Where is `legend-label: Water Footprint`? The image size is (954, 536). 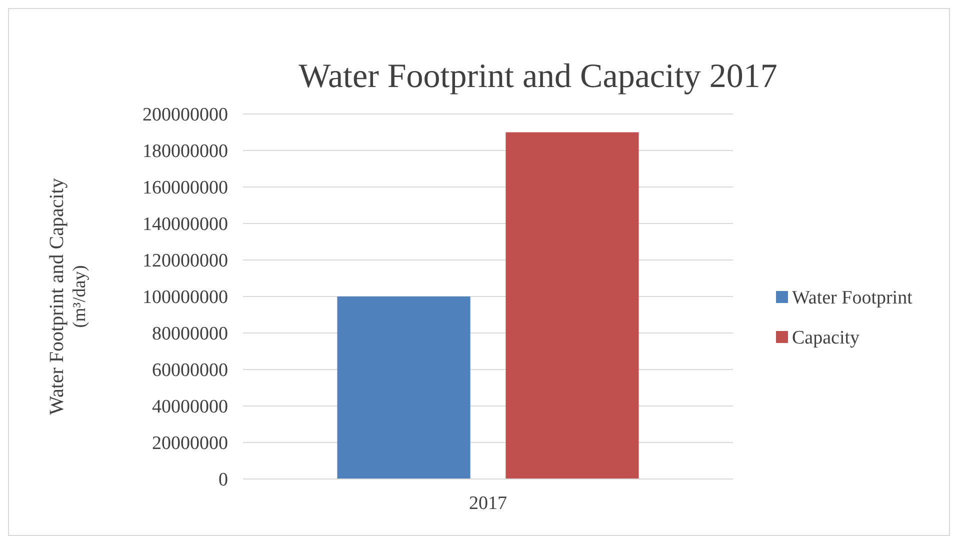 legend-label: Water Footprint is located at coordinates (853, 298).